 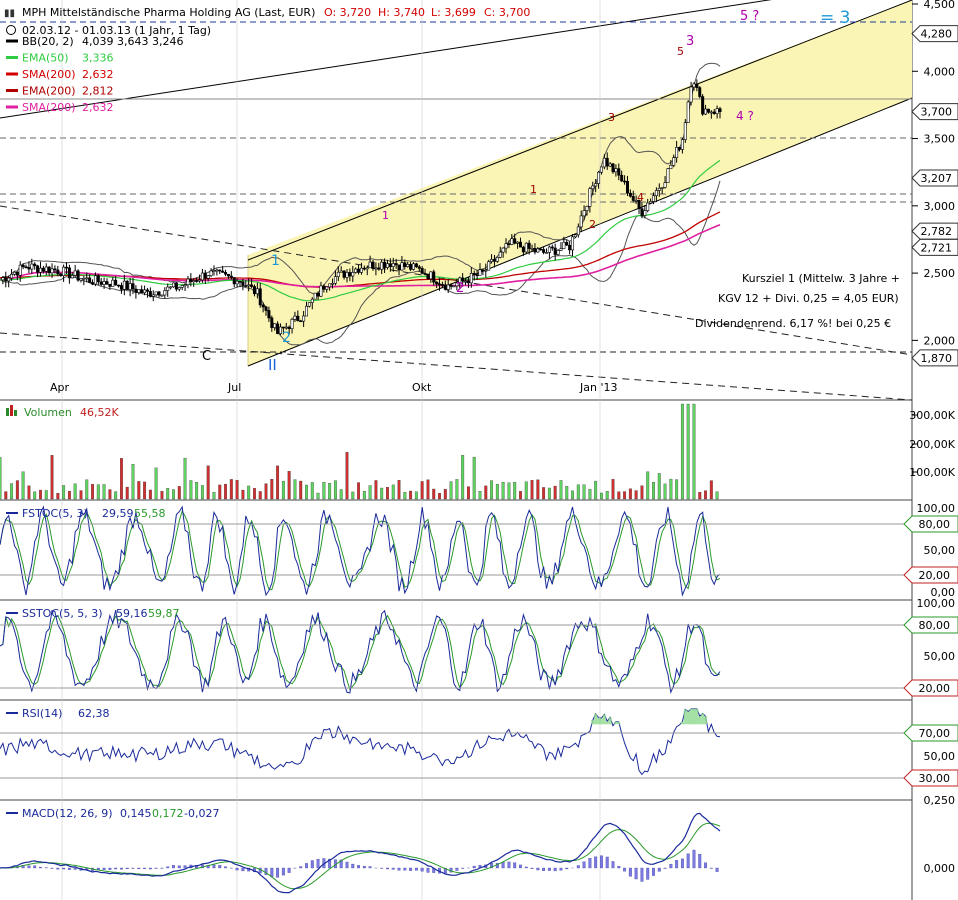 What do you see at coordinates (611, 117) in the screenshot?
I see `wave-3-red: 3` at bounding box center [611, 117].